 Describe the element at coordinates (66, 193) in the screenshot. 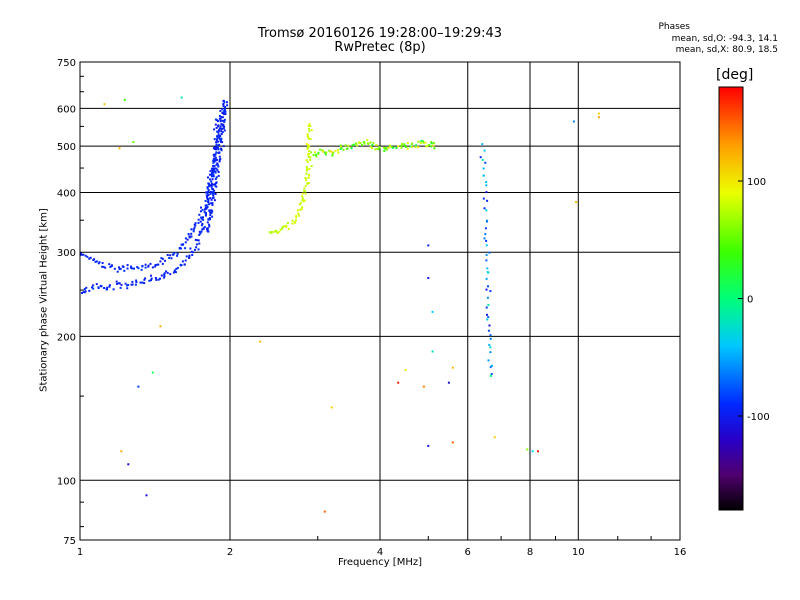

I see `y-tick-label: 400` at that location.